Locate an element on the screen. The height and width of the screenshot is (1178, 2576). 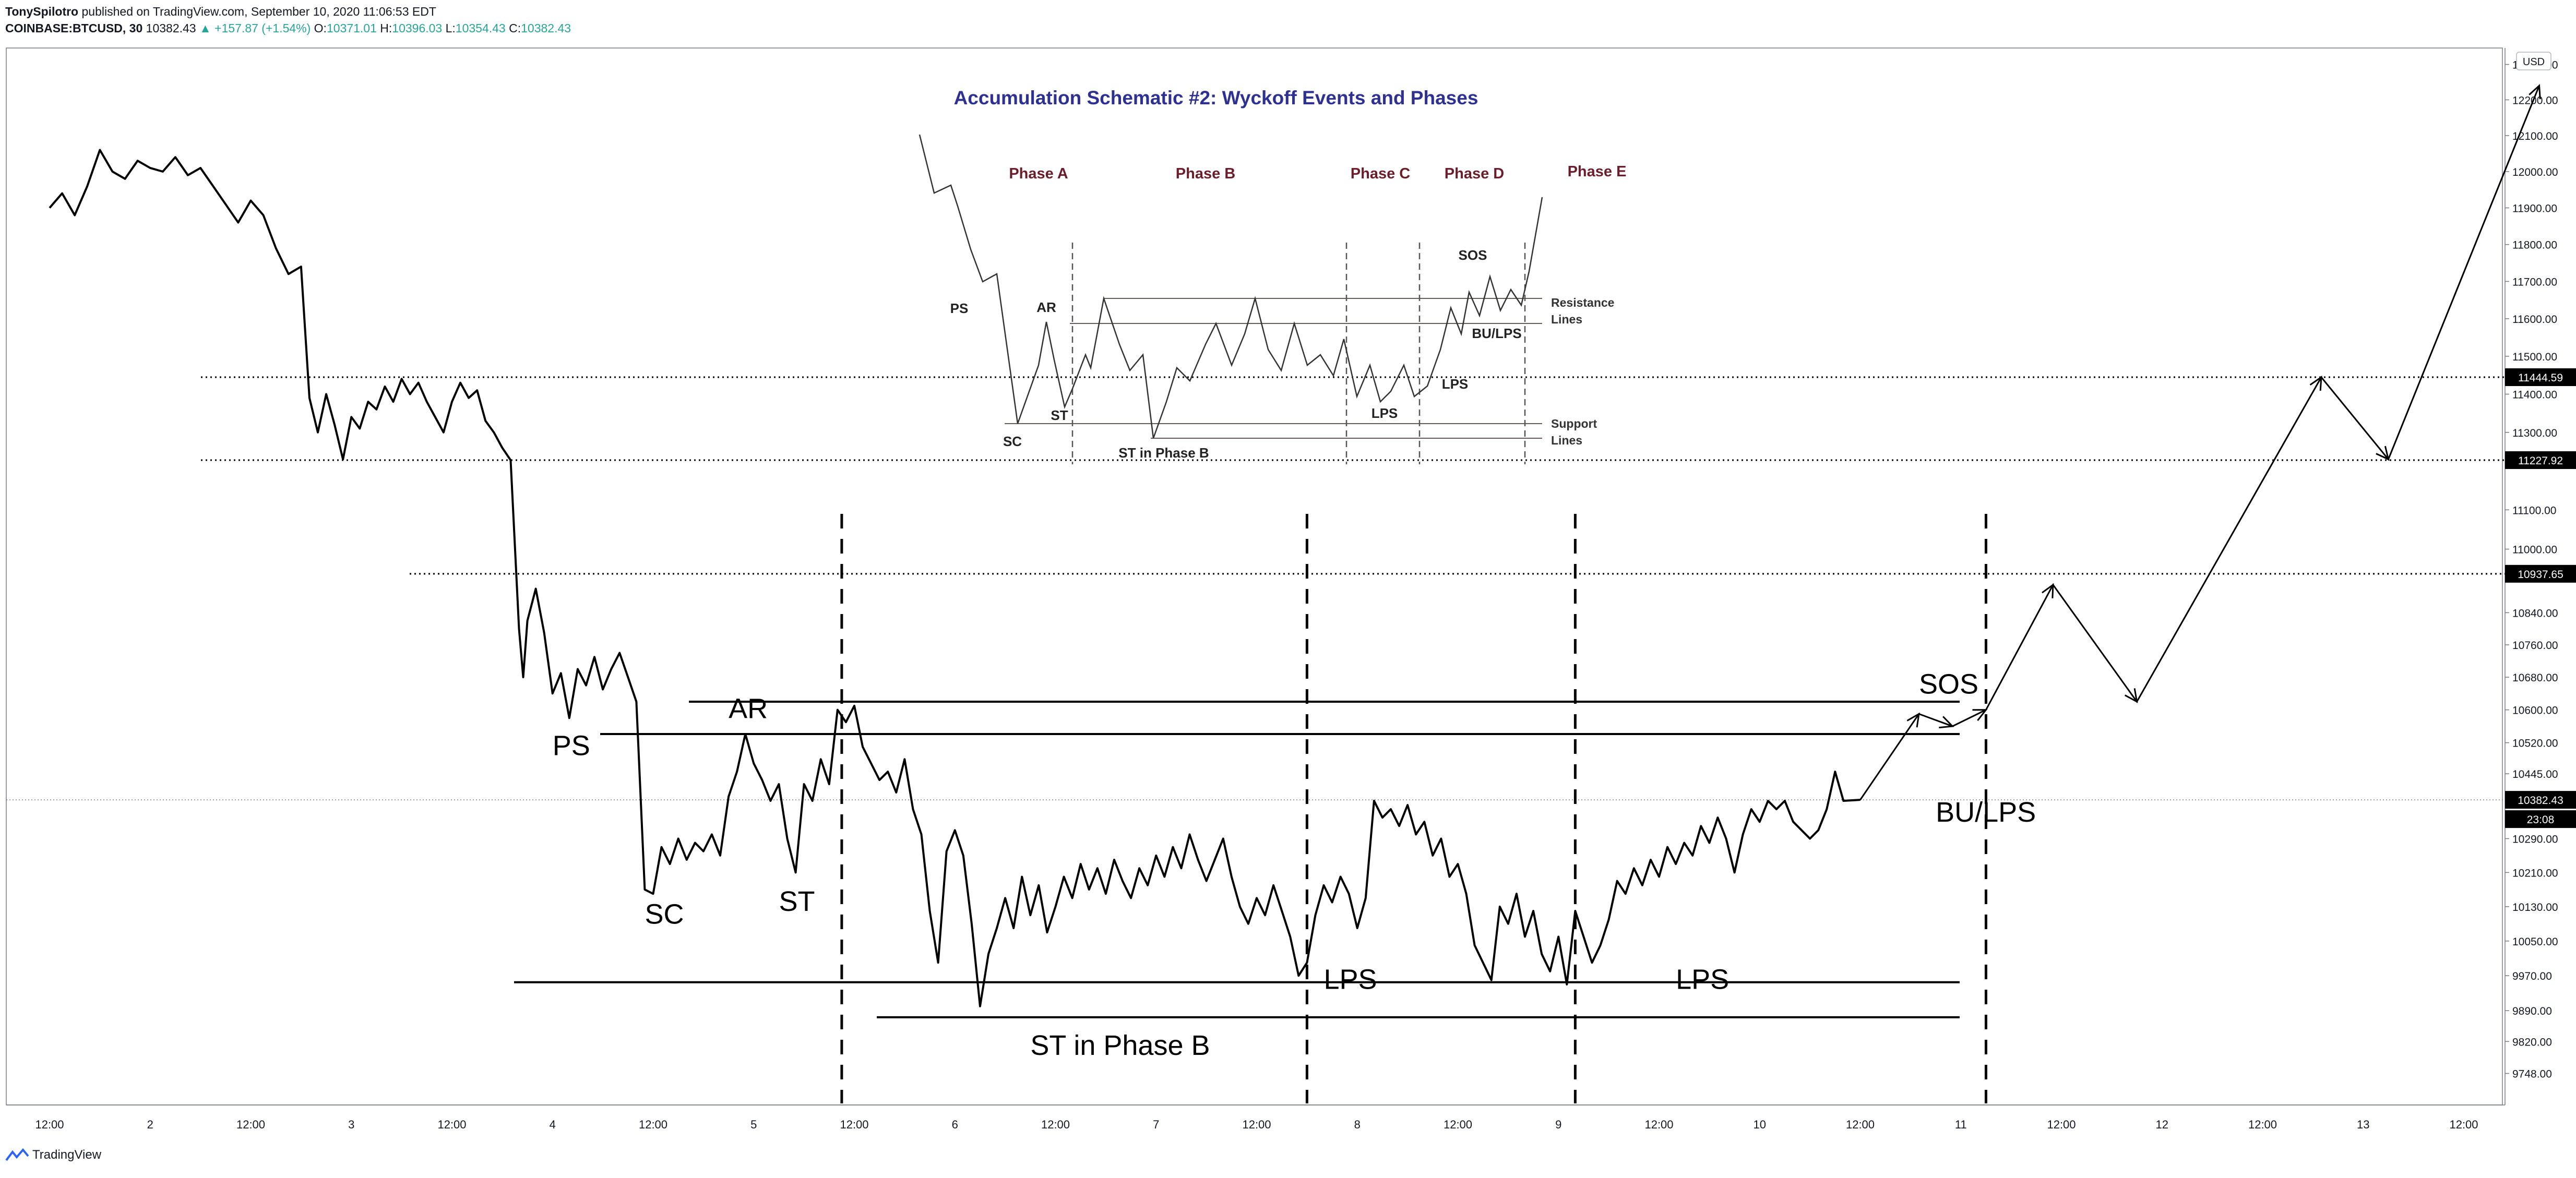
price-label-text: 23:08 is located at coordinates (2541, 820).